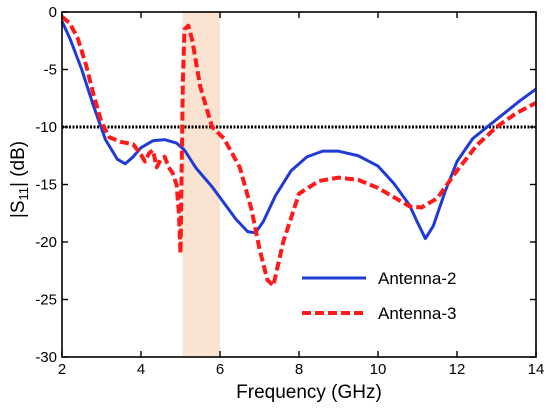 The height and width of the screenshot is (408, 550). I want to click on y-tick-label: -30, so click(46, 357).